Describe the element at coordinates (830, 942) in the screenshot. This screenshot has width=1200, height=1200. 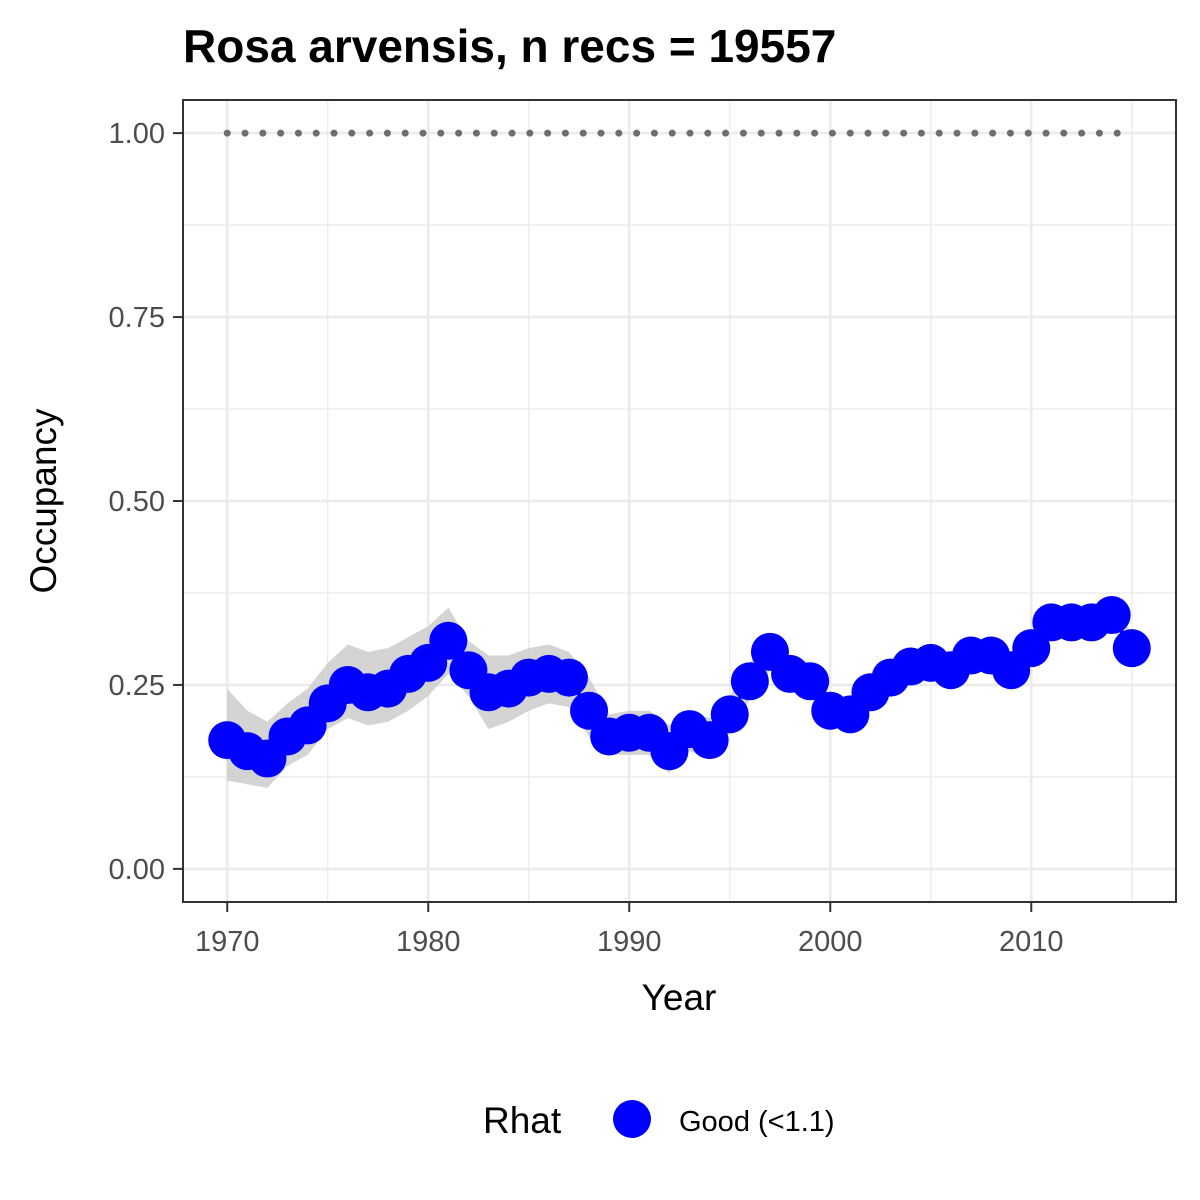
I see `x-tick-label: 2000` at that location.